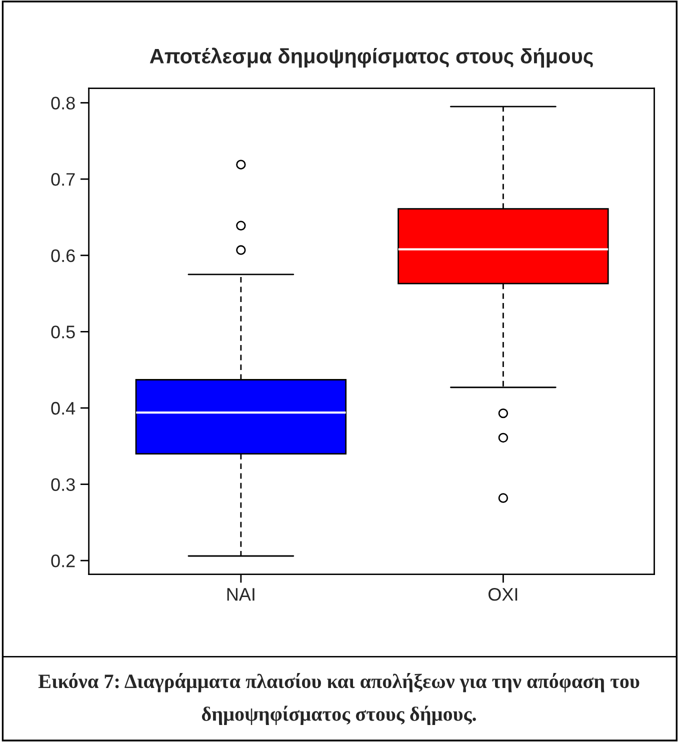  Describe the element at coordinates (63, 484) in the screenshot. I see `y-tick-label: 0.3` at that location.